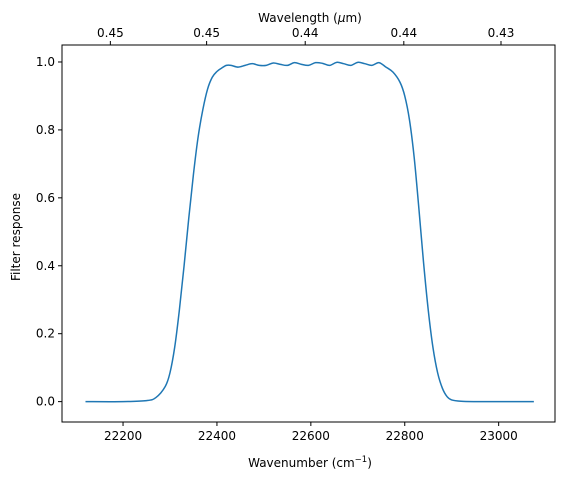  I want to click on y-axis-label: Filter response, so click(16, 237).